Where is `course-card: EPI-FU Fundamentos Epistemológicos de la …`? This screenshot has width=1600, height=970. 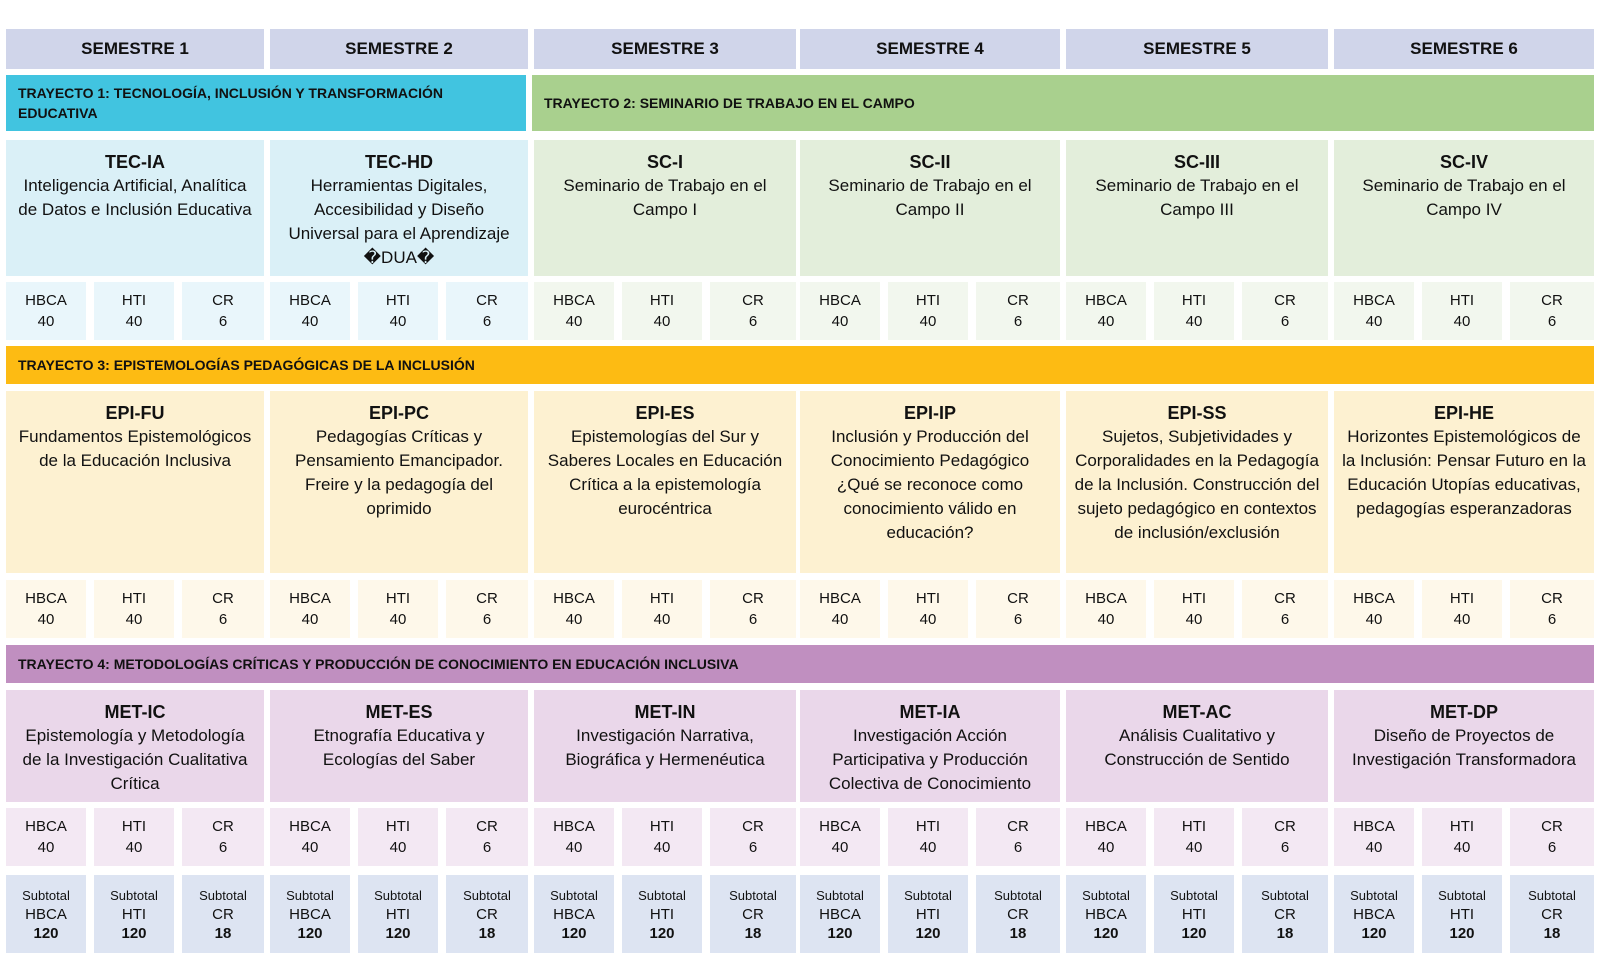
course-card: EPI-FU Fundamentos Epistemológicos de la … is located at coordinates (135, 482).